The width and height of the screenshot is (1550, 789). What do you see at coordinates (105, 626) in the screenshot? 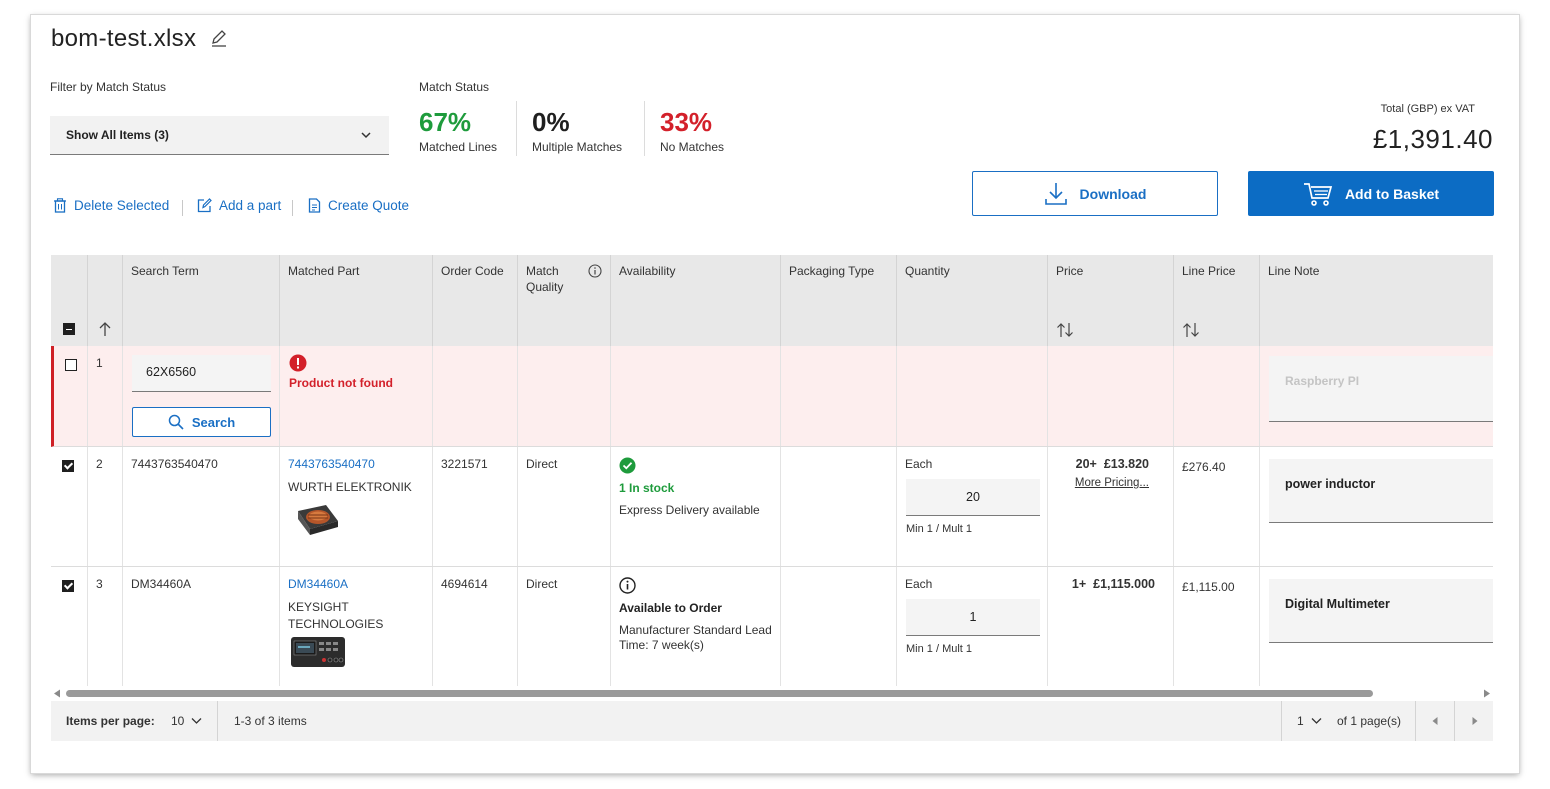
I see `row-number: 3` at bounding box center [105, 626].